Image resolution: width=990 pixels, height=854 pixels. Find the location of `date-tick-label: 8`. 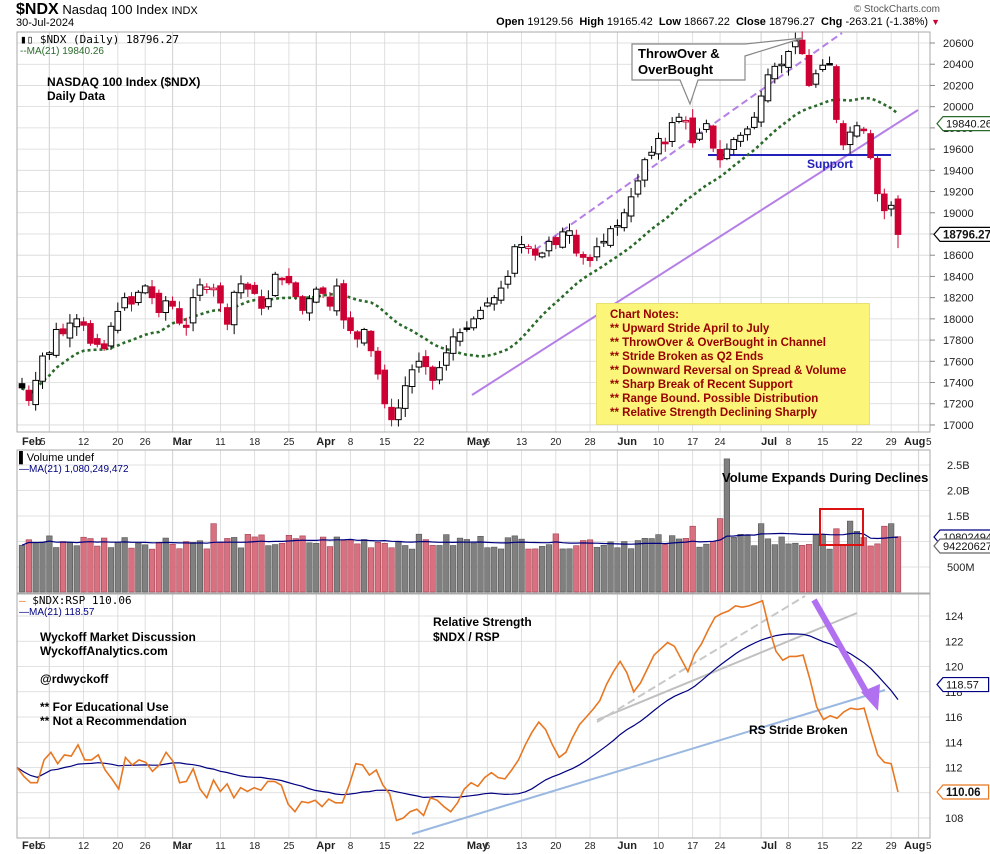

date-tick-label: 8 is located at coordinates (351, 846).